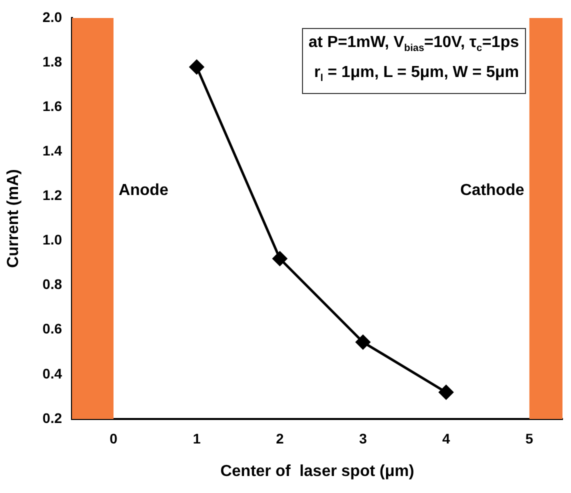 The height and width of the screenshot is (493, 571). I want to click on y-tick-label: 0.8, so click(52, 284).